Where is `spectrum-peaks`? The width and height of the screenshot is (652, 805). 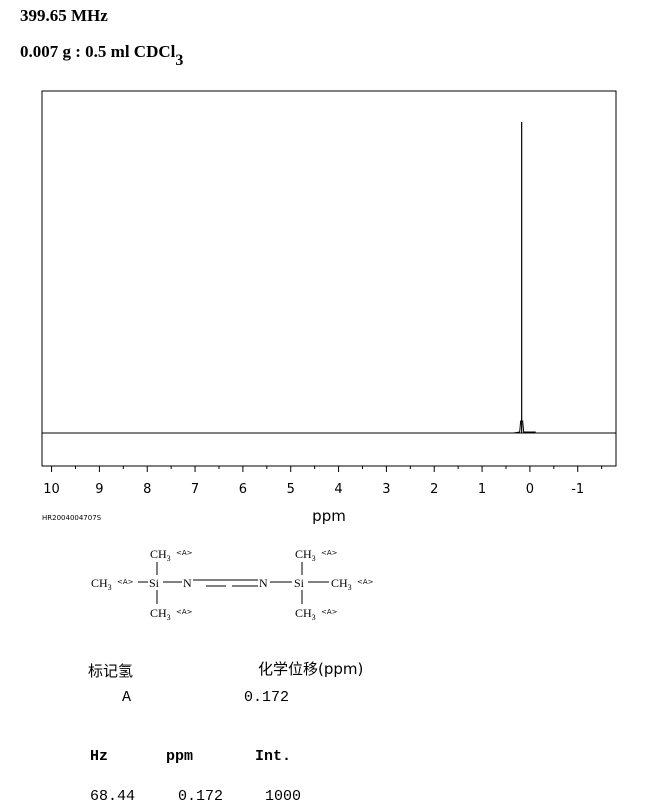
spectrum-peaks is located at coordinates (524, 278).